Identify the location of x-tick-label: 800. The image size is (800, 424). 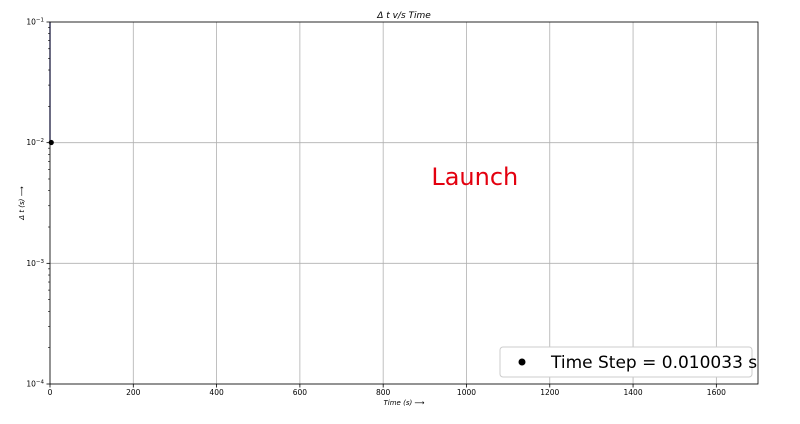
(383, 392).